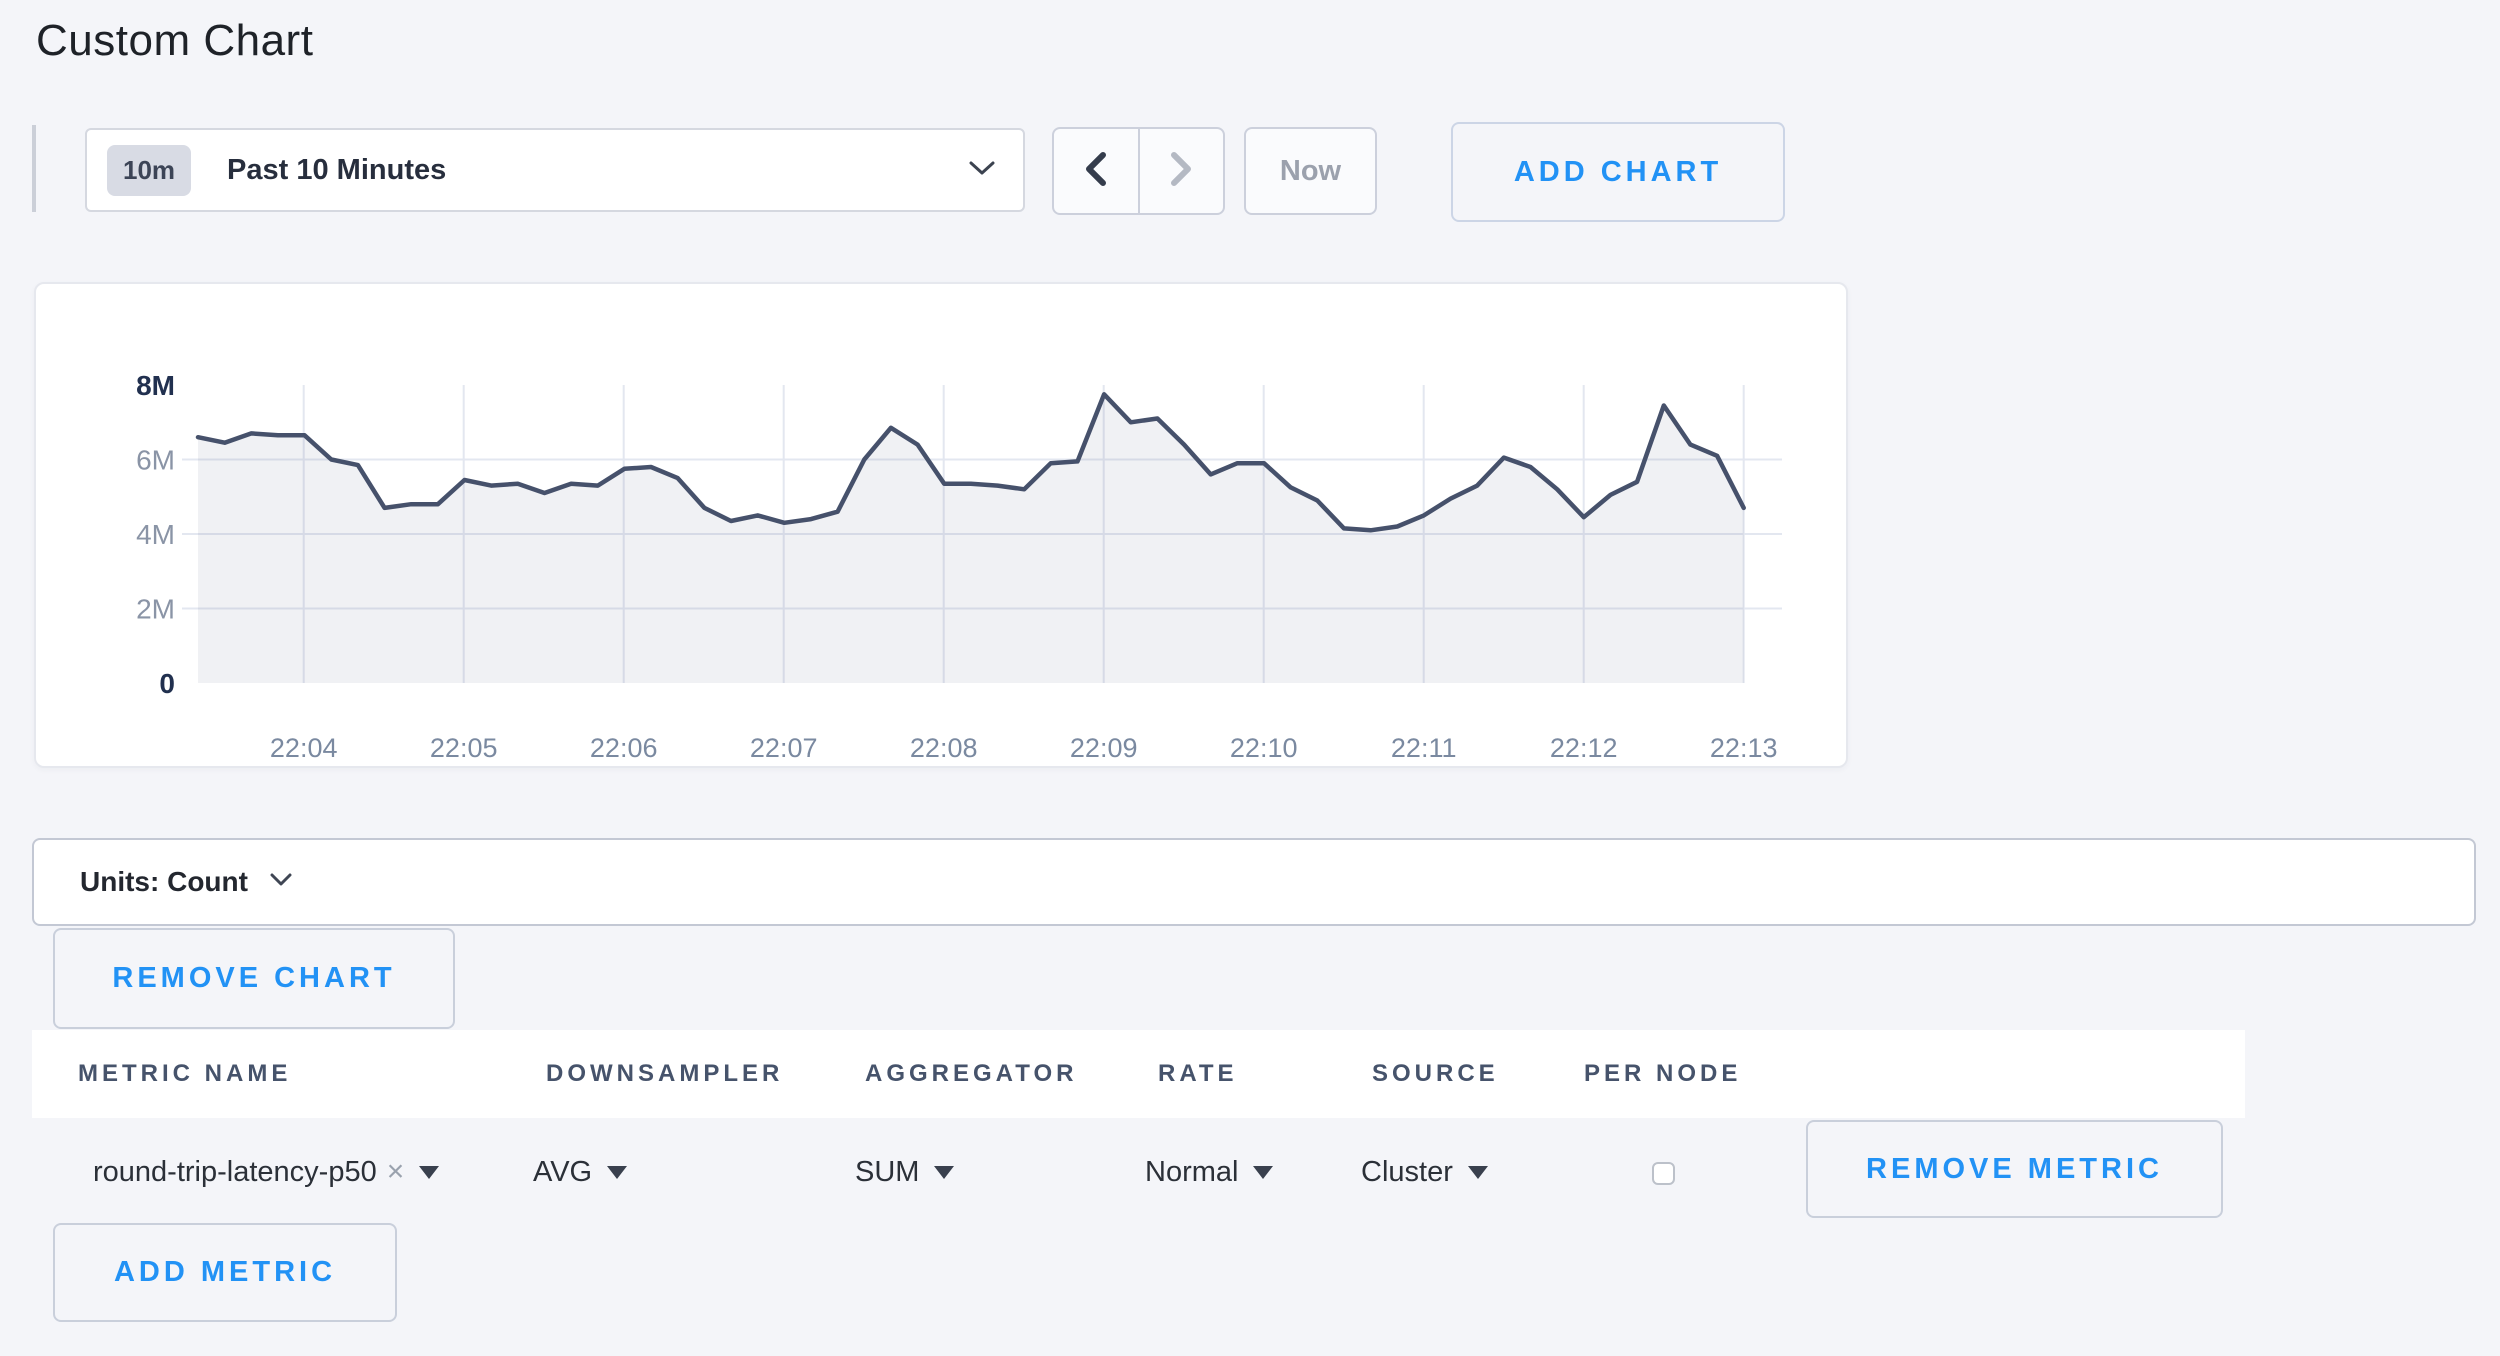  What do you see at coordinates (665, 1073) in the screenshot?
I see `col-header-downsampler: DOWNSAMPLER` at bounding box center [665, 1073].